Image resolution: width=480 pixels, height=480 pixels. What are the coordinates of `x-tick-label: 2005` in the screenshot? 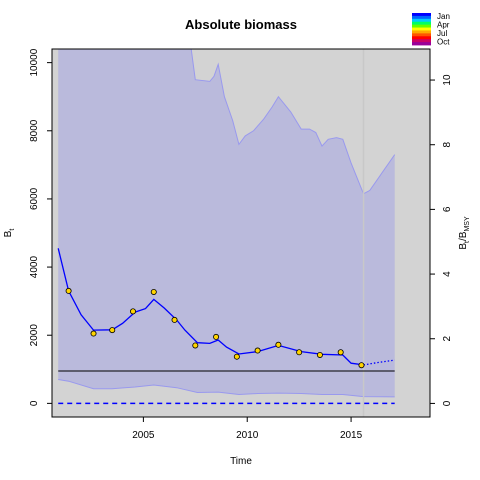 It's located at (143, 435).